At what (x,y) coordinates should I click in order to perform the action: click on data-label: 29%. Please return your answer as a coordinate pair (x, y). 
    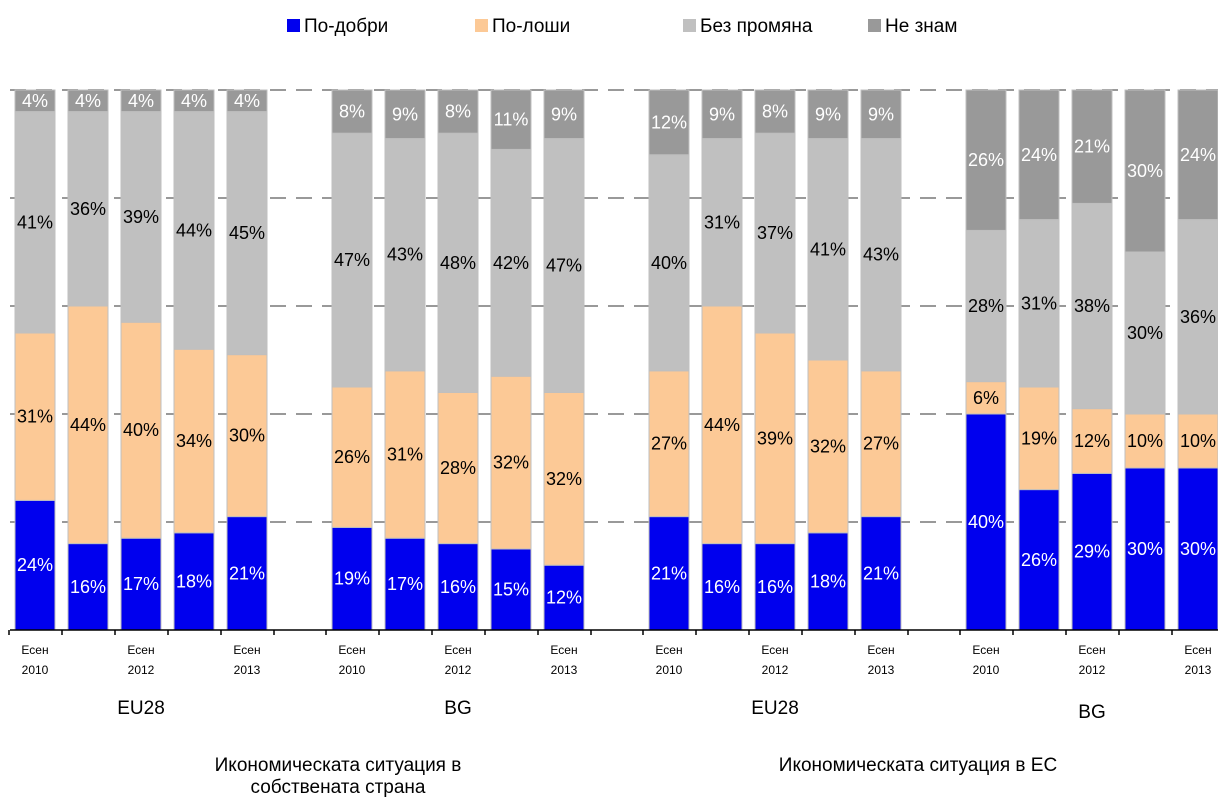
    Looking at the image, I should click on (1092, 552).